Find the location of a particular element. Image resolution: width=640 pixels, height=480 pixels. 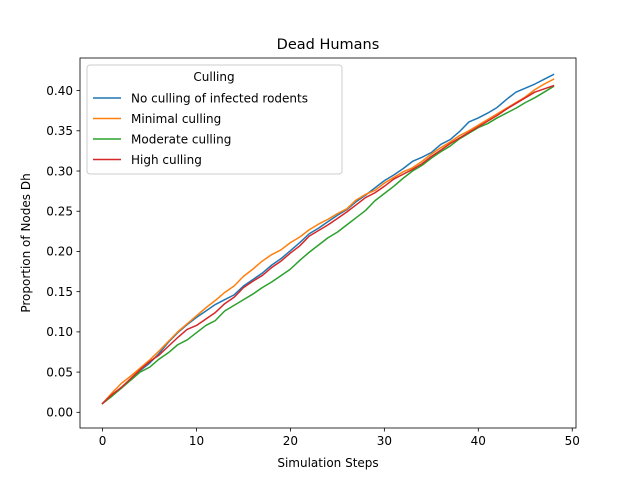

y-tick-label: 0.10 is located at coordinates (59, 332).